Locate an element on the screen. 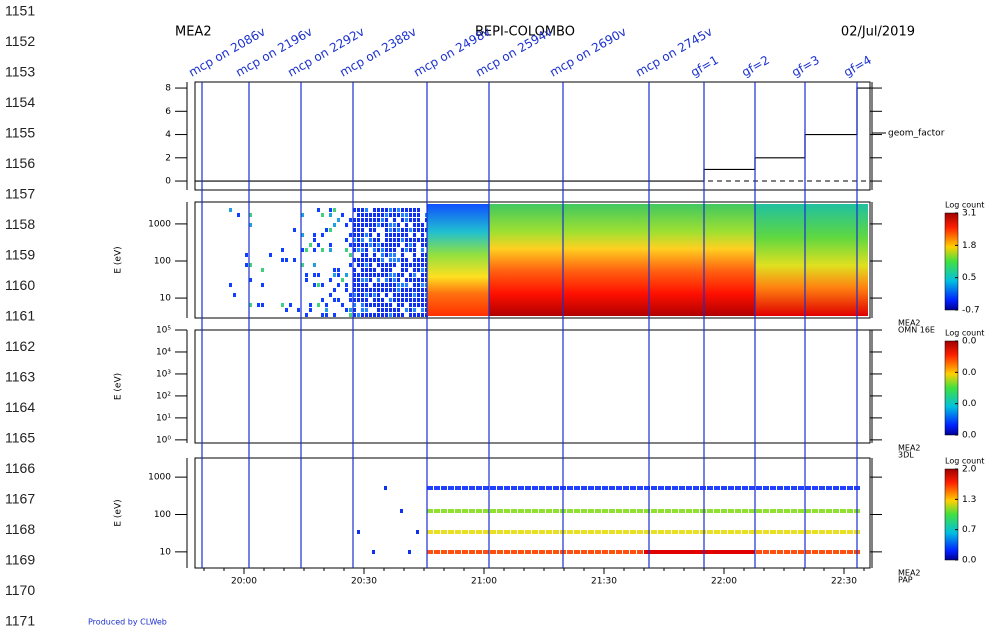  marker-label: gf=3 is located at coordinates (805, 66).